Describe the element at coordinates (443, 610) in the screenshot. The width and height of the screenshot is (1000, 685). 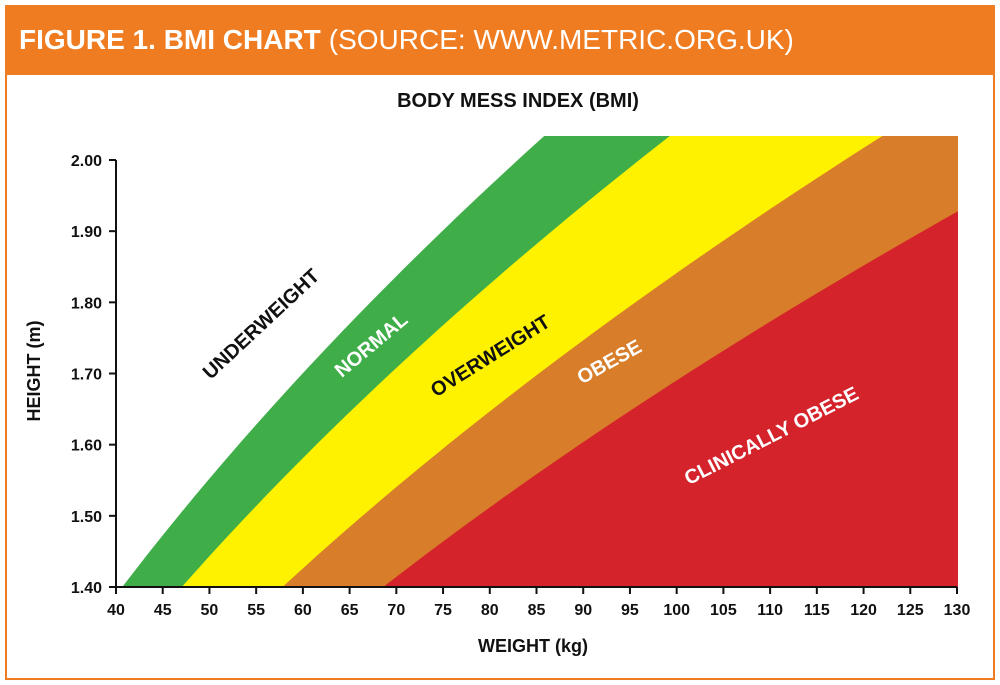
I see `x-tick-label: 75` at that location.